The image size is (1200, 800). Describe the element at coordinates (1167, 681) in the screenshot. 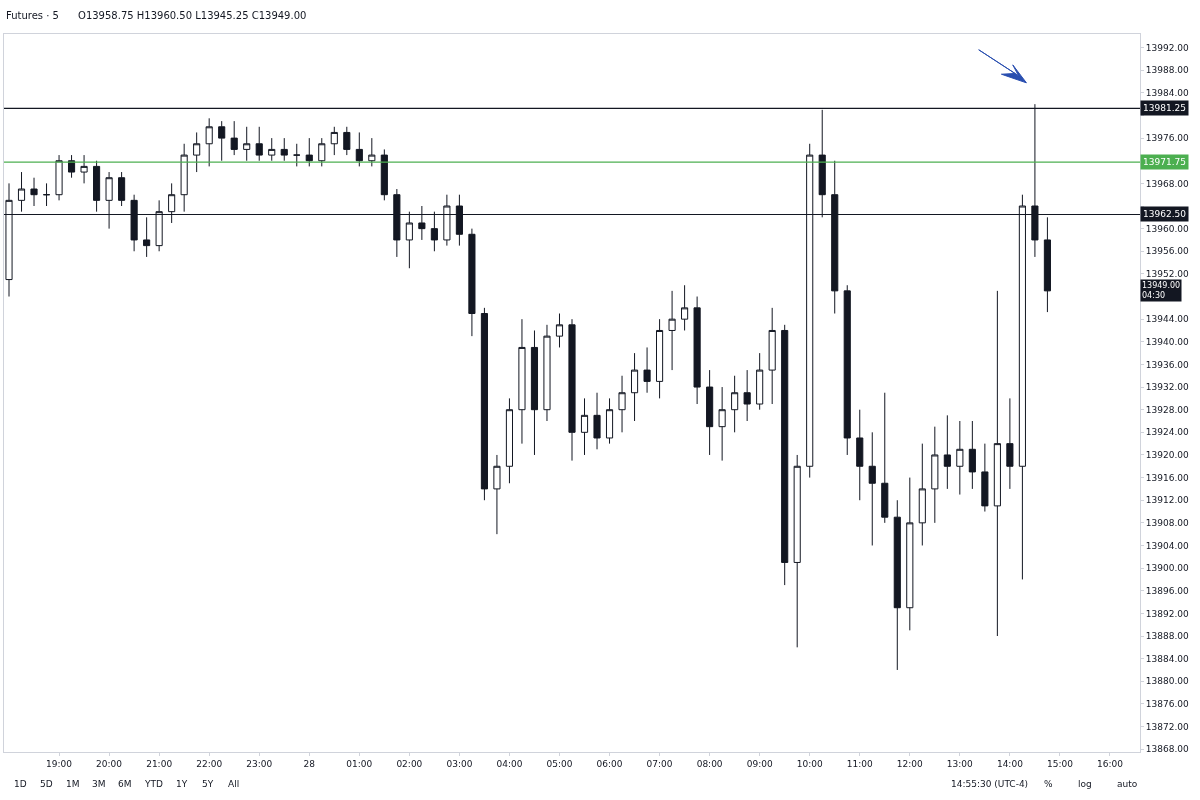

I see `y-tick-label: 13880.00` at that location.